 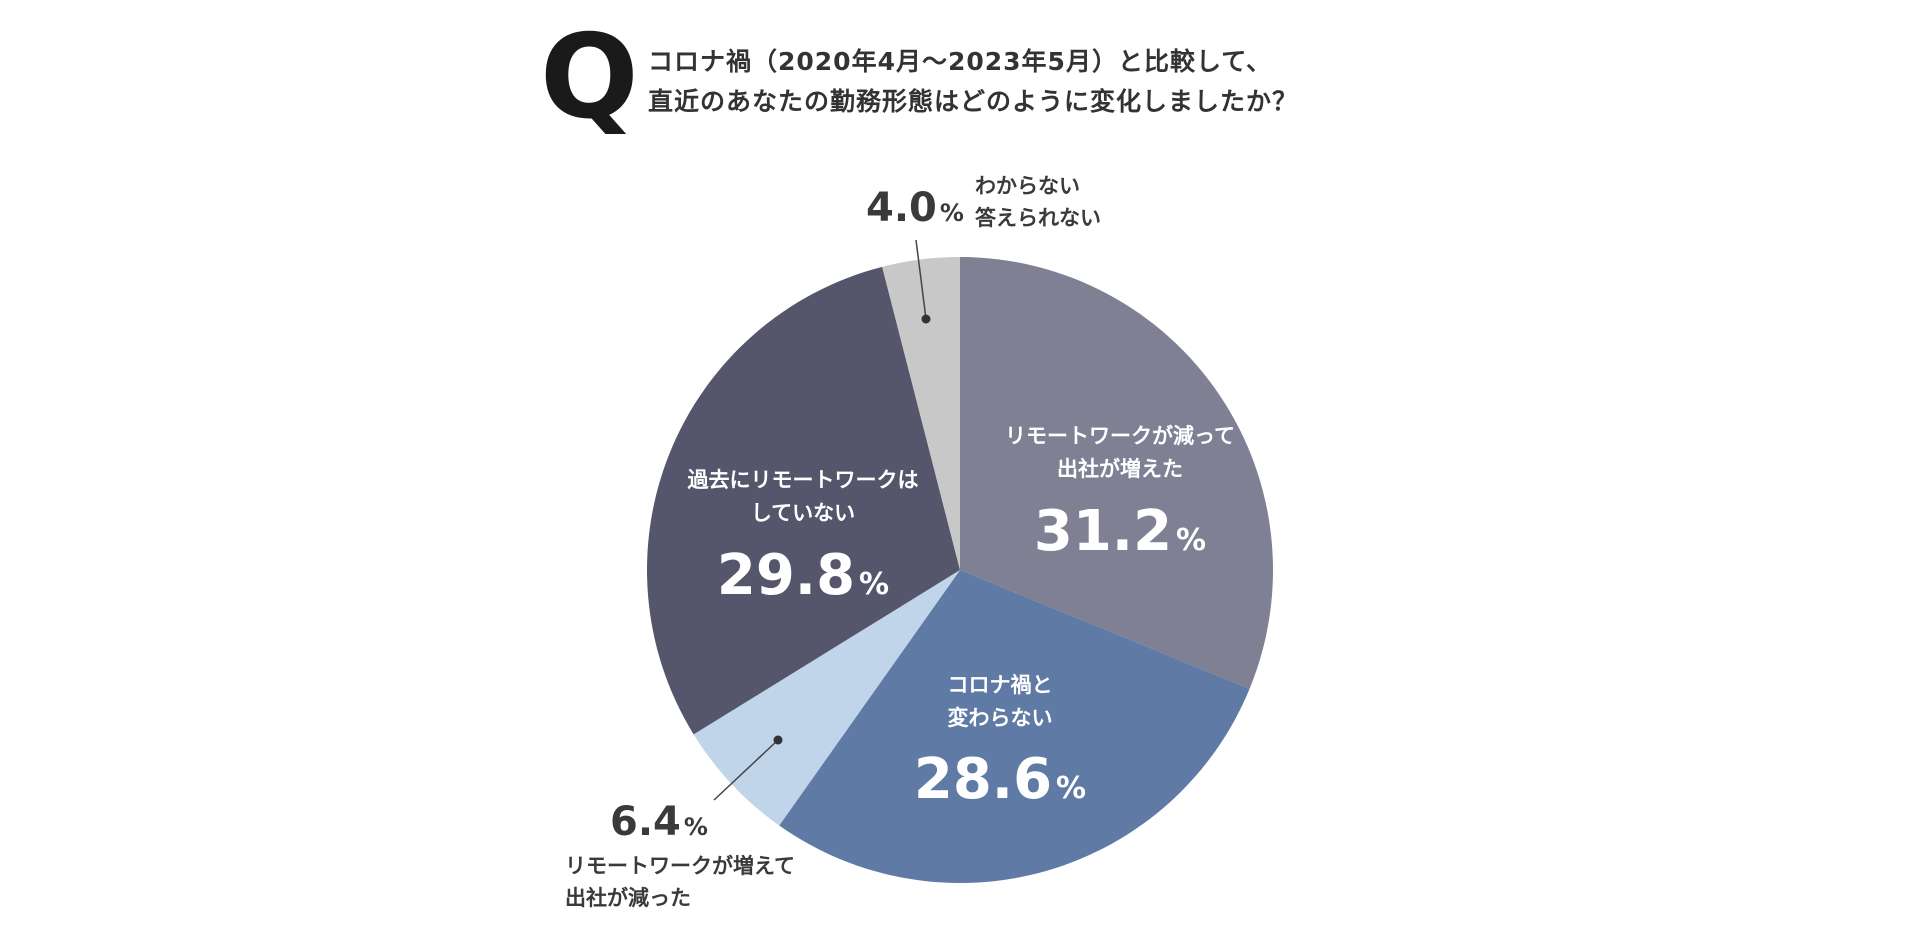 I want to click on pie-slice-no-change, so click(x=1014, y=726).